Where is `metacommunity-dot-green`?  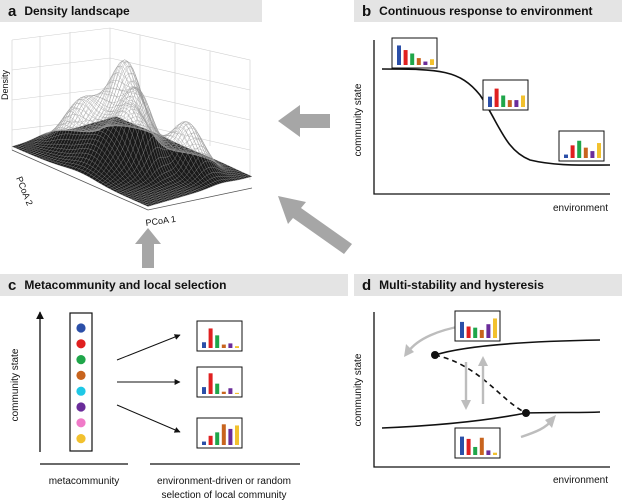
metacommunity-dot-green is located at coordinates (81, 360).